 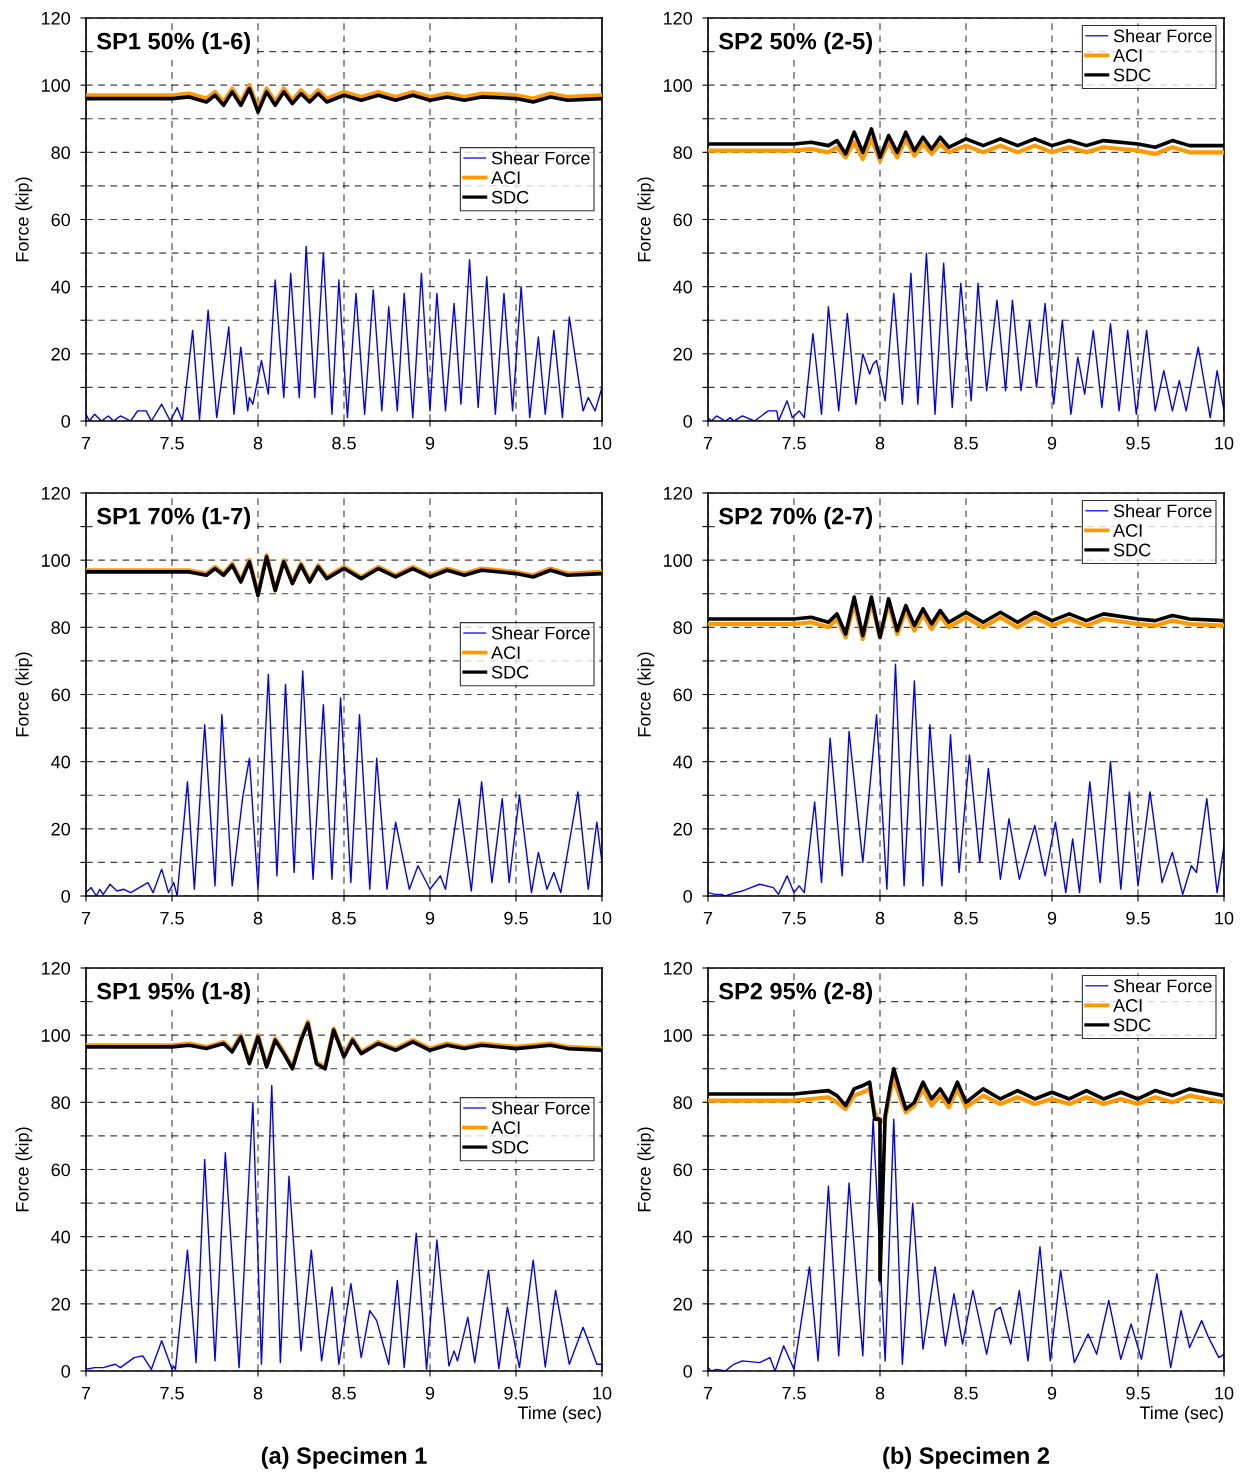 I want to click on x-axis-title: Time (sec), so click(x=559, y=1414).